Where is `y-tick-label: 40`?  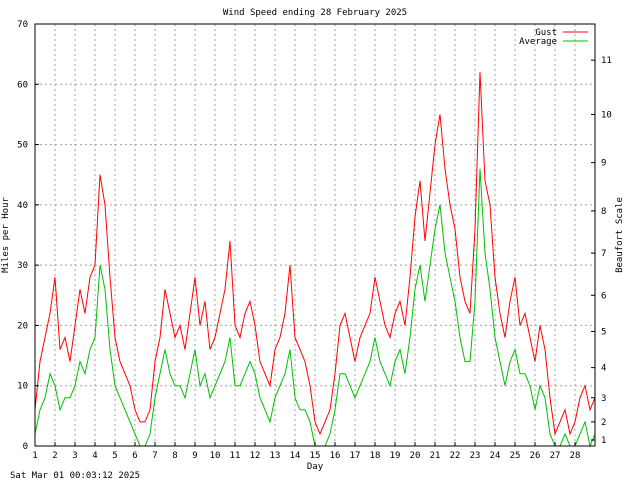 y-tick-label: 40 is located at coordinates (22, 206).